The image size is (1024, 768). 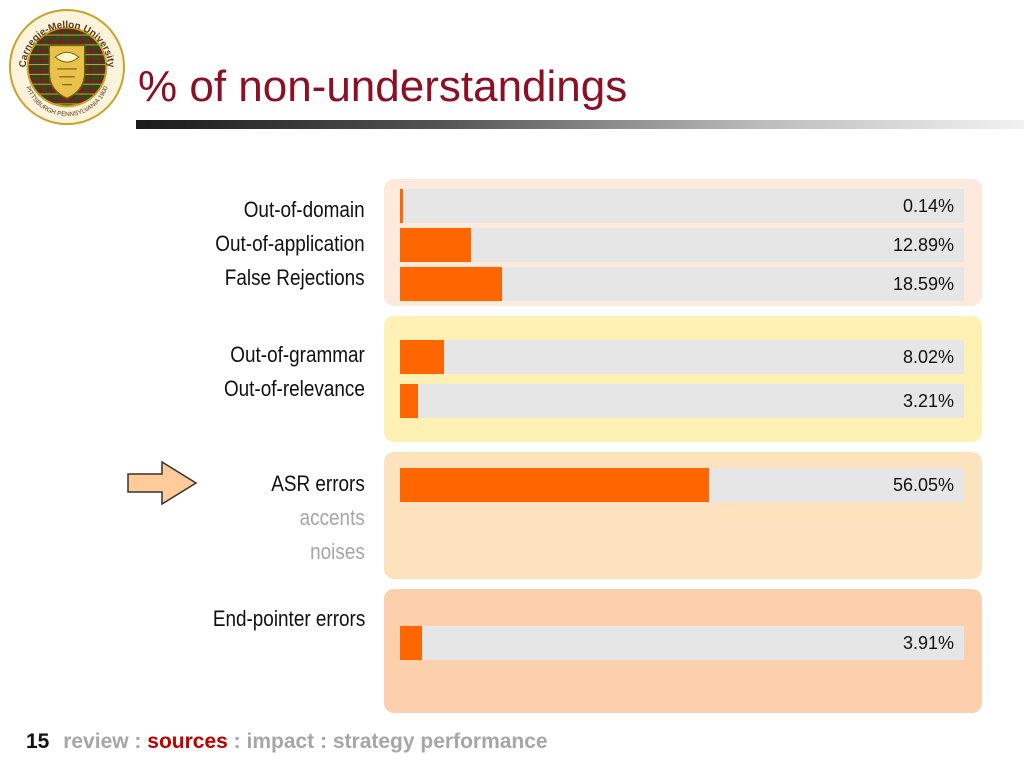 I want to click on bar-out-of-relevance, so click(x=409, y=401).